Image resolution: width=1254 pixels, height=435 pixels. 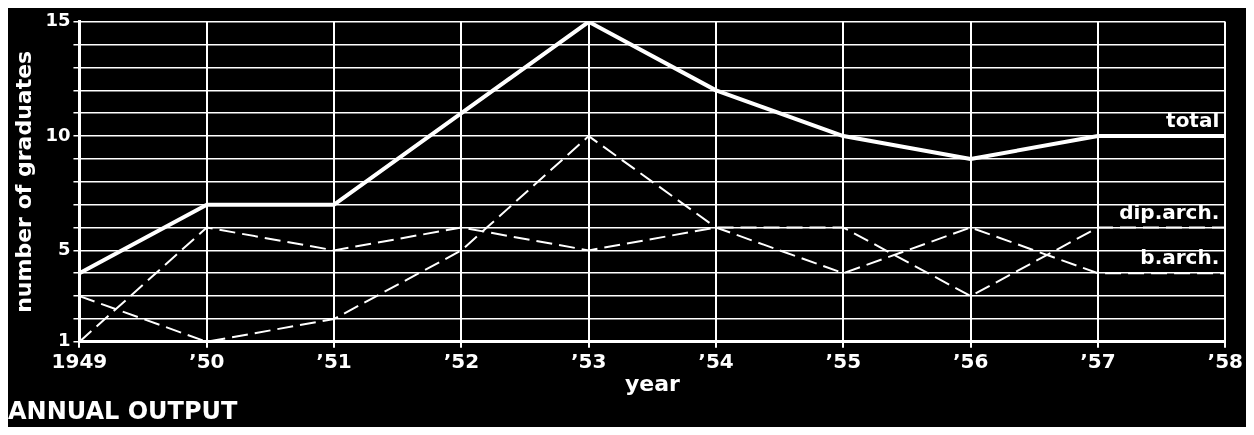 What do you see at coordinates (1193, 120) in the screenshot?
I see `series-label: total` at bounding box center [1193, 120].